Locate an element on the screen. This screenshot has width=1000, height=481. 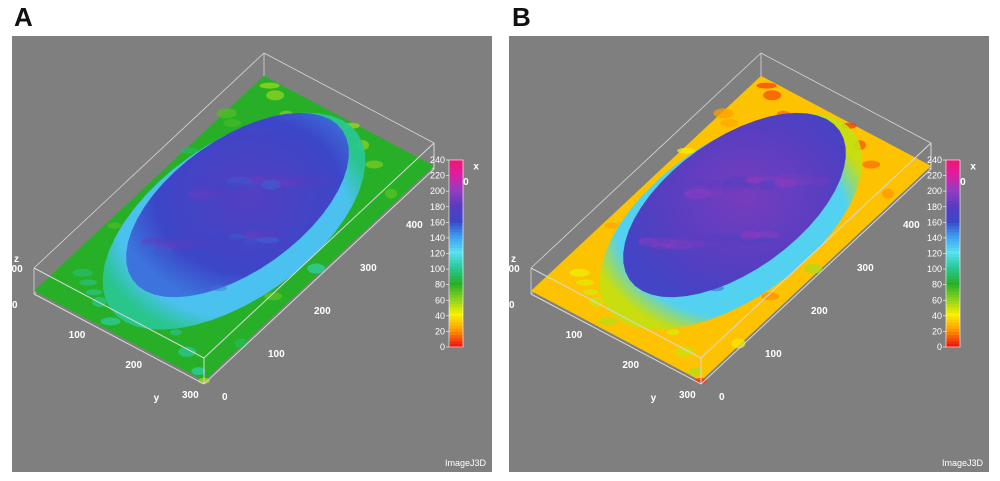
panel-label-a: A is located at coordinates (23, 17).